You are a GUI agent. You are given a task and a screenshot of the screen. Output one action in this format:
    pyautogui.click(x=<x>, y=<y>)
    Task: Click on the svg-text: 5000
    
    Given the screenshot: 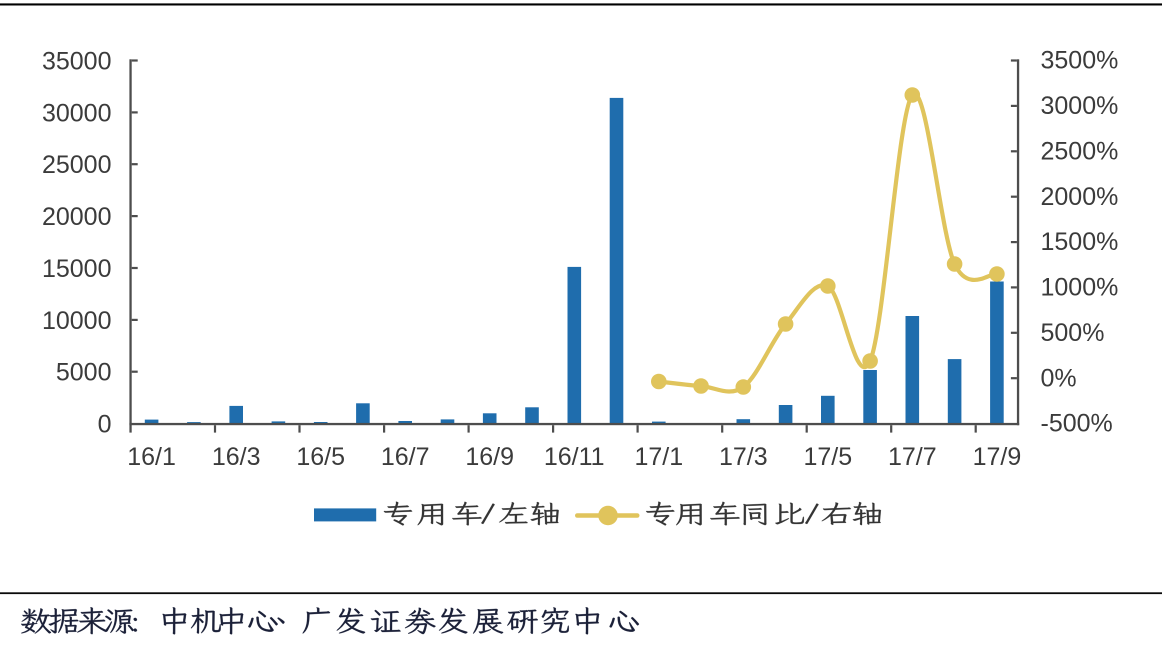 What is the action you would take?
    pyautogui.click(x=84, y=373)
    